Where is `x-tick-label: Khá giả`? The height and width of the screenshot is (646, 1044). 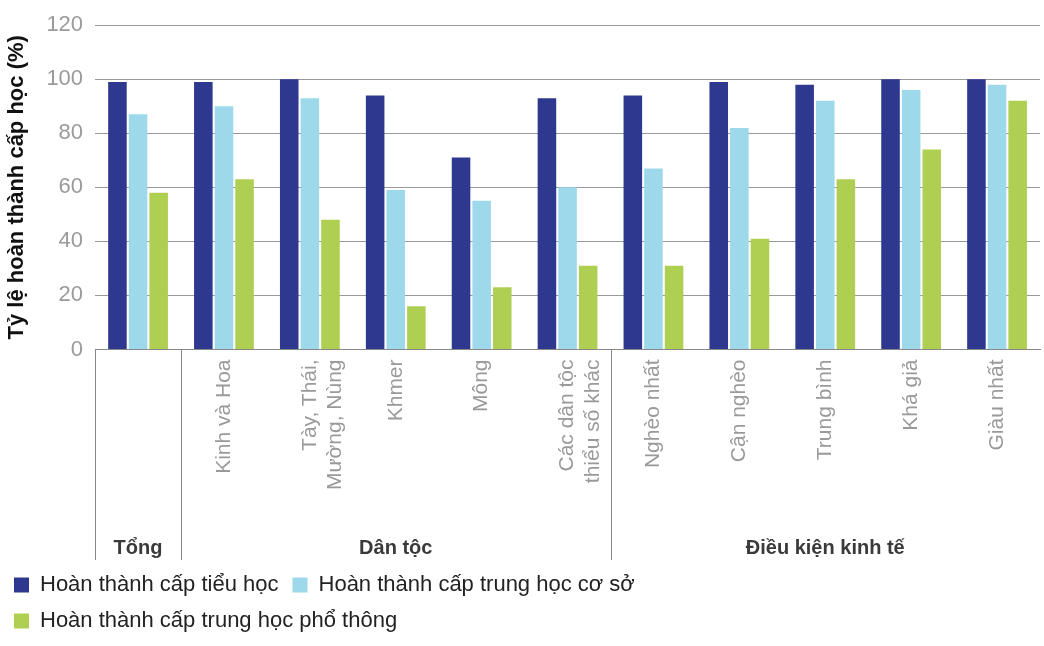 x-tick-label: Khá giả is located at coordinates (909, 395).